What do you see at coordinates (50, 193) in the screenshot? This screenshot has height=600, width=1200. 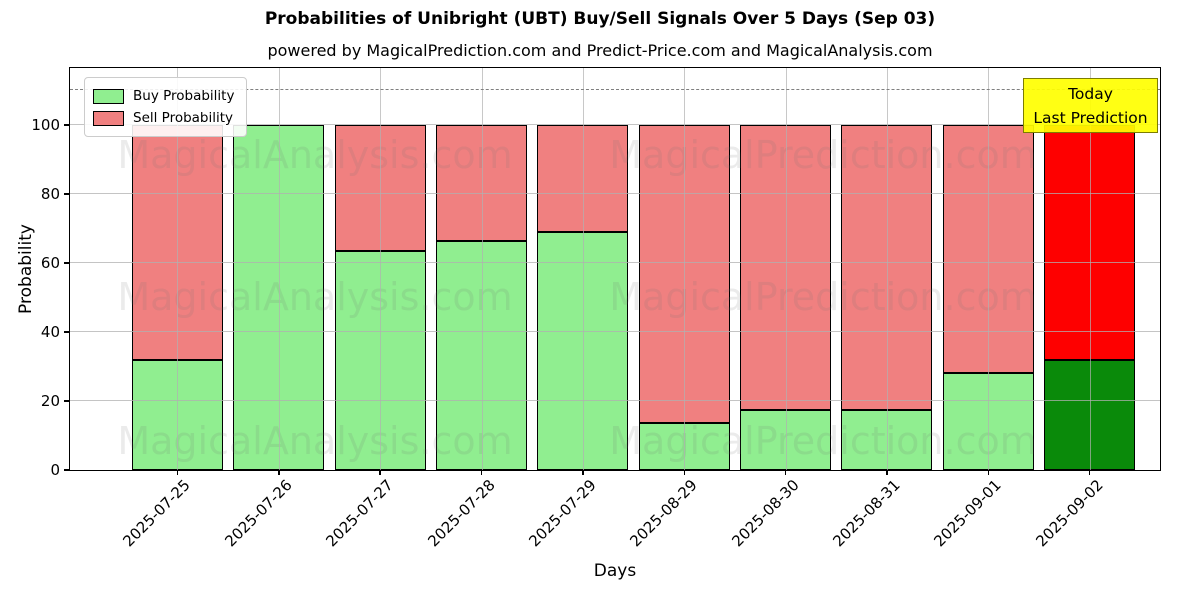 I see `y-tick-label: 80` at bounding box center [50, 193].